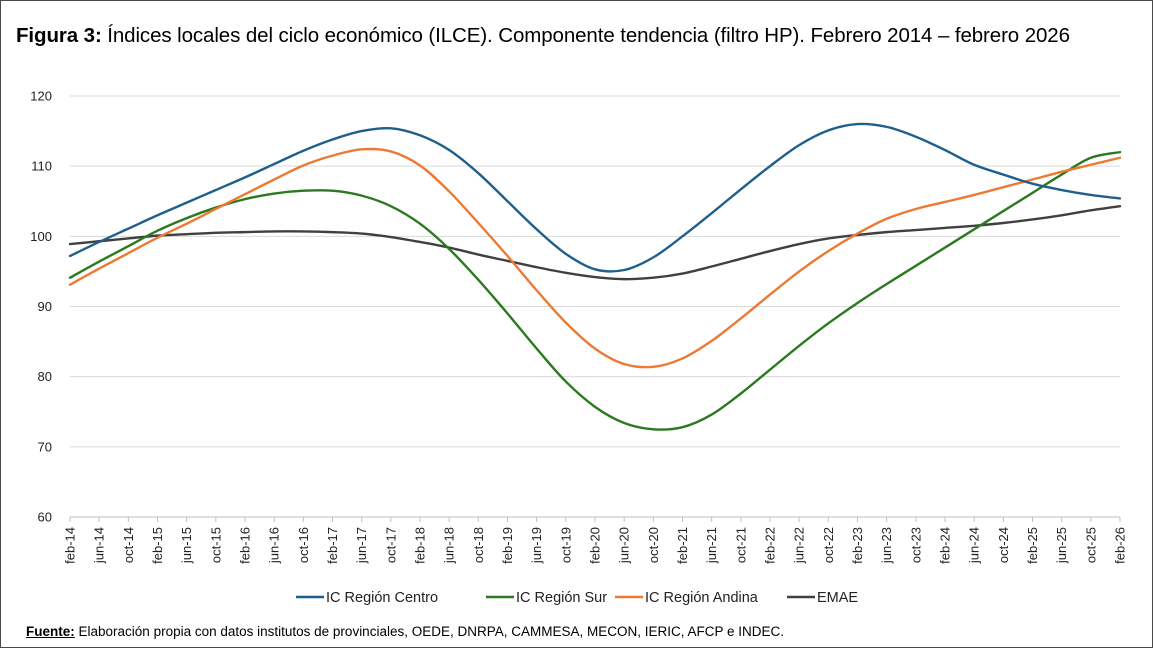 This screenshot has height=648, width=1153. I want to click on x-tick-label: oct-14, so click(128, 545).